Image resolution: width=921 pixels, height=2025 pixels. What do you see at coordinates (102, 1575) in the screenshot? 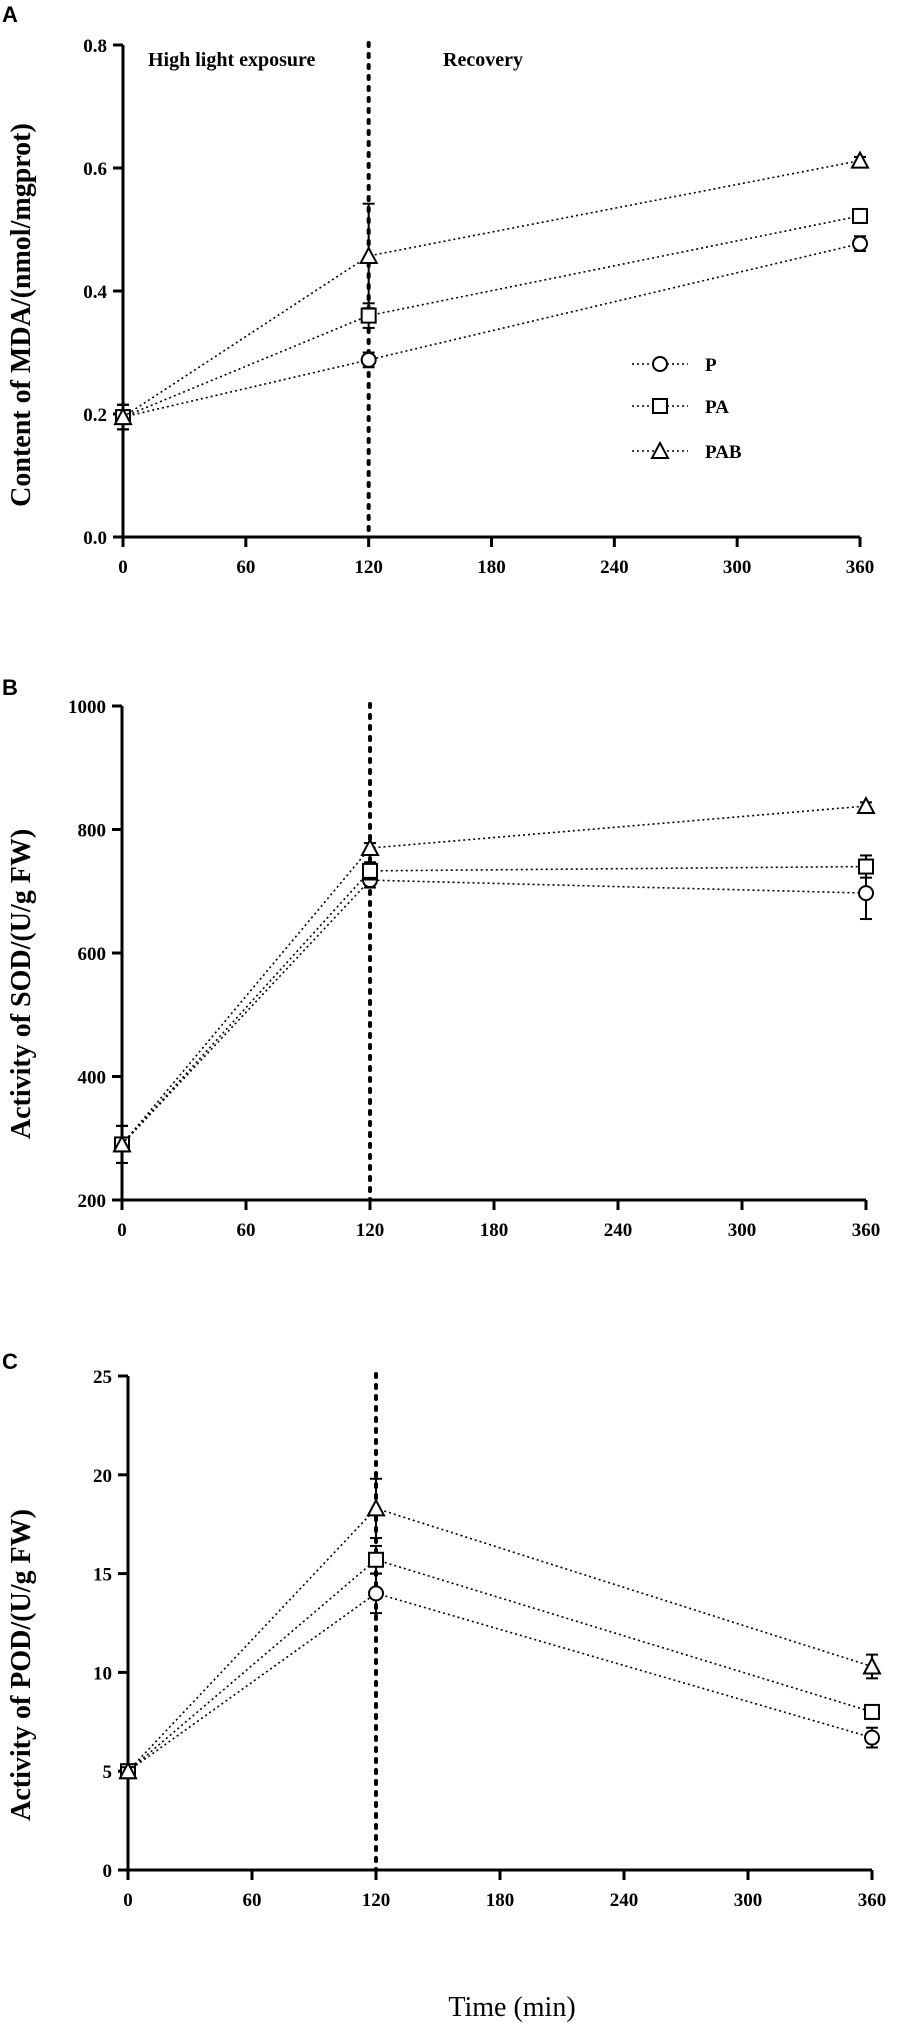
I see `y-tick-label: 15` at bounding box center [102, 1575].